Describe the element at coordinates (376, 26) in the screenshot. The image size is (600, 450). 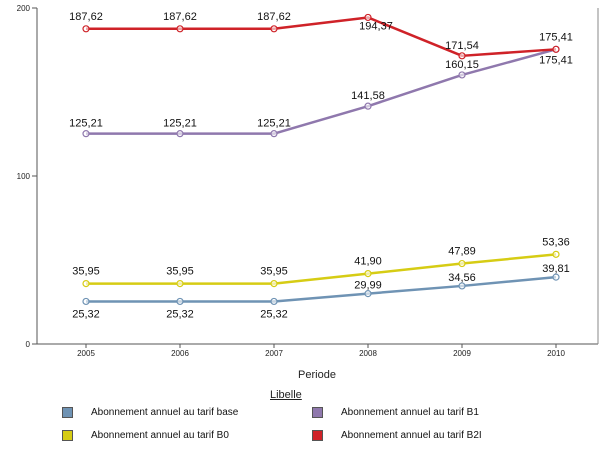
I see `data-label: 194,37` at that location.